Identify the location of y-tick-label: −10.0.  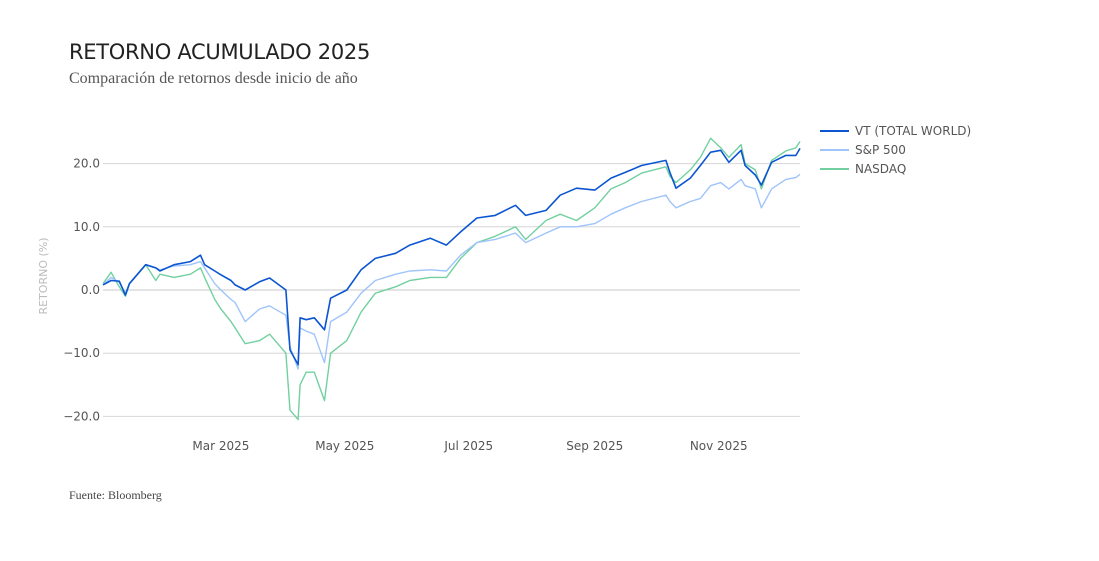
(81, 353).